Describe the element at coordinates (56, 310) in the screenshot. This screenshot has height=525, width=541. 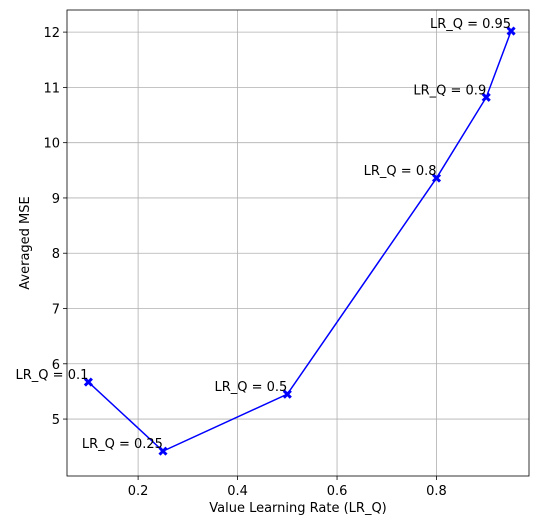
I see `y-tick-label: 7` at that location.